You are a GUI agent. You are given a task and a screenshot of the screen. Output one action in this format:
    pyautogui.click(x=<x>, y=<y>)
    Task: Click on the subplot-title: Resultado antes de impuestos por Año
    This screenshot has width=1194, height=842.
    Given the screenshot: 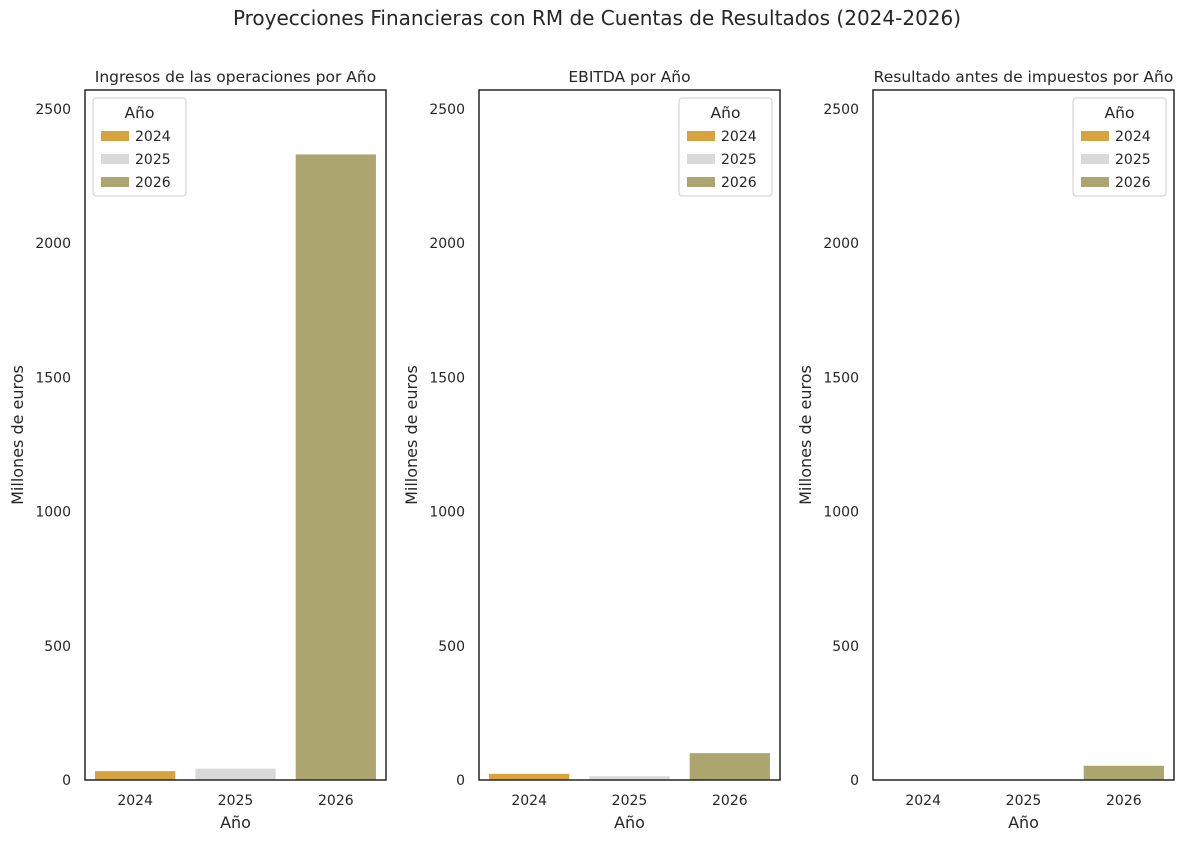 What is the action you would take?
    pyautogui.click(x=1024, y=77)
    